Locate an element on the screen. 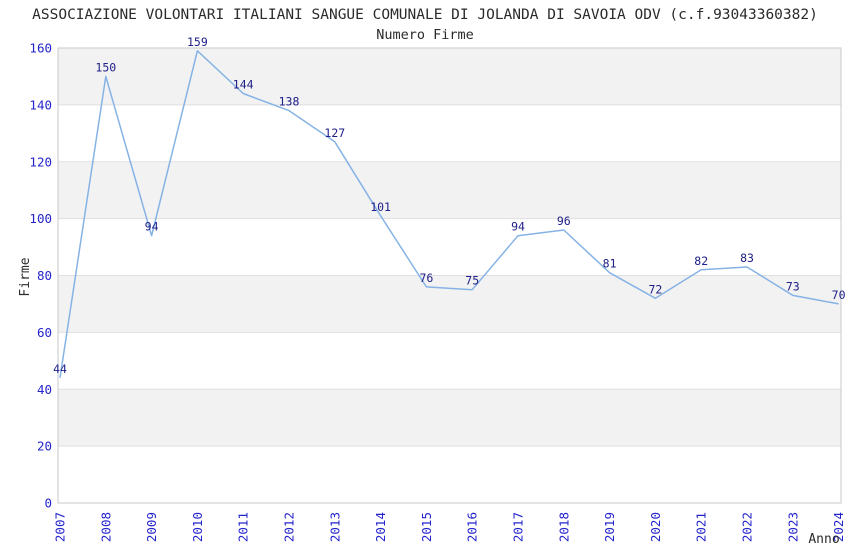  chart-subtitle: Numero Firme is located at coordinates (425, 35).